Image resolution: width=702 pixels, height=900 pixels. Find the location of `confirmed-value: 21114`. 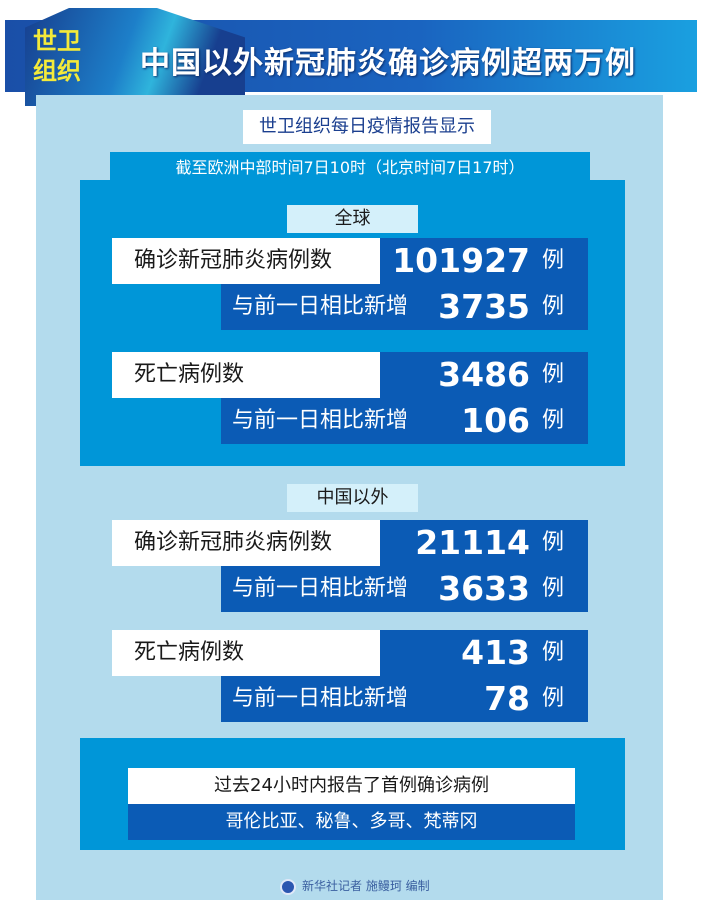

confirmed-value: 21114 is located at coordinates (472, 542).